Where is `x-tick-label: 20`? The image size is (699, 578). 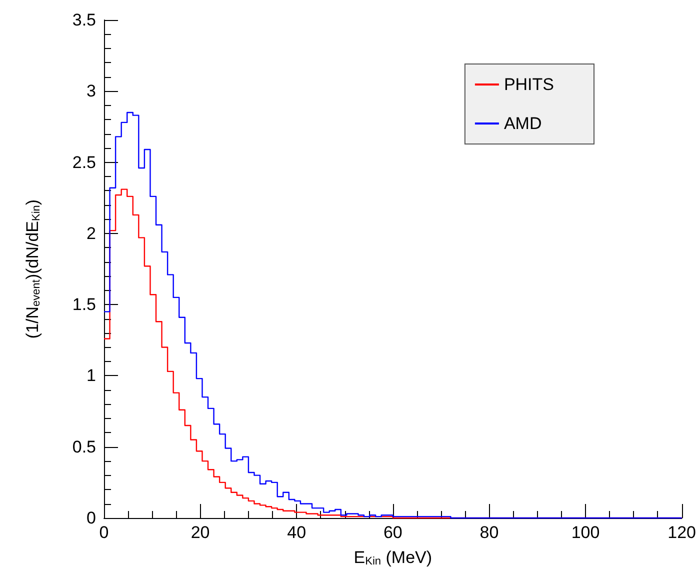
x-tick-label: 20 is located at coordinates (200, 532).